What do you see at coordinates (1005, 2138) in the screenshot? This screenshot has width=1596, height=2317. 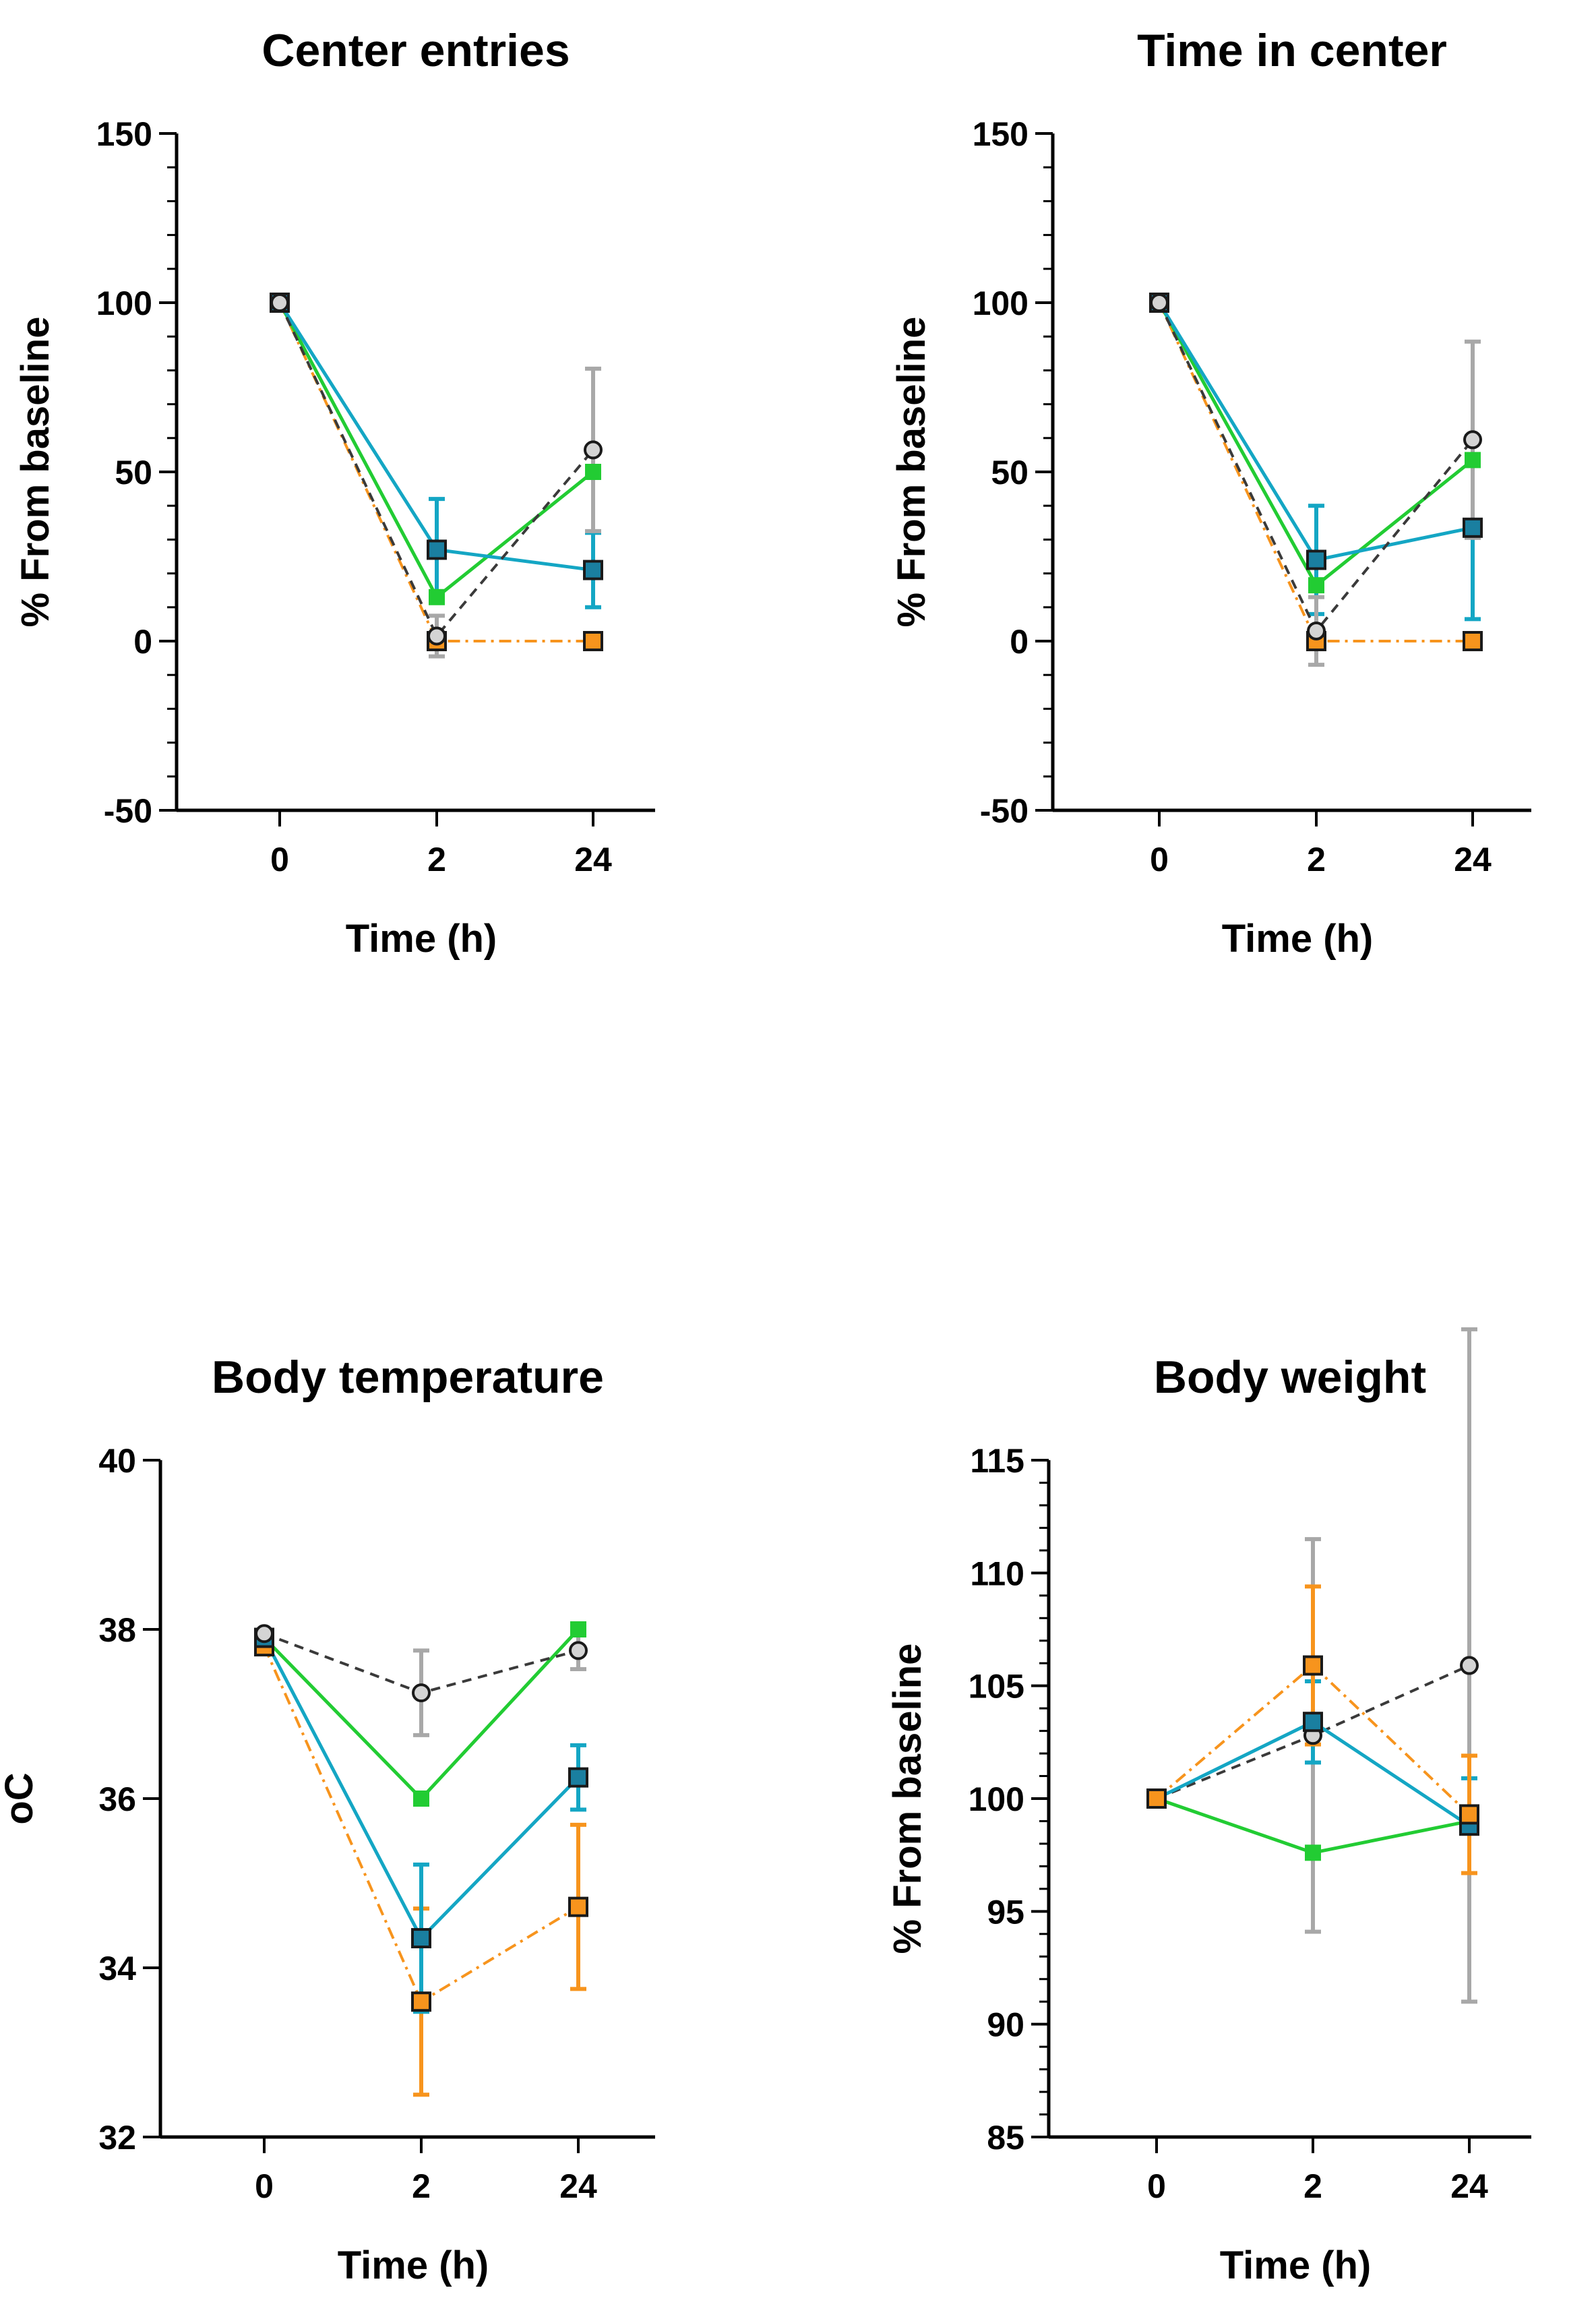 I see `y-tick-label: 85` at bounding box center [1005, 2138].